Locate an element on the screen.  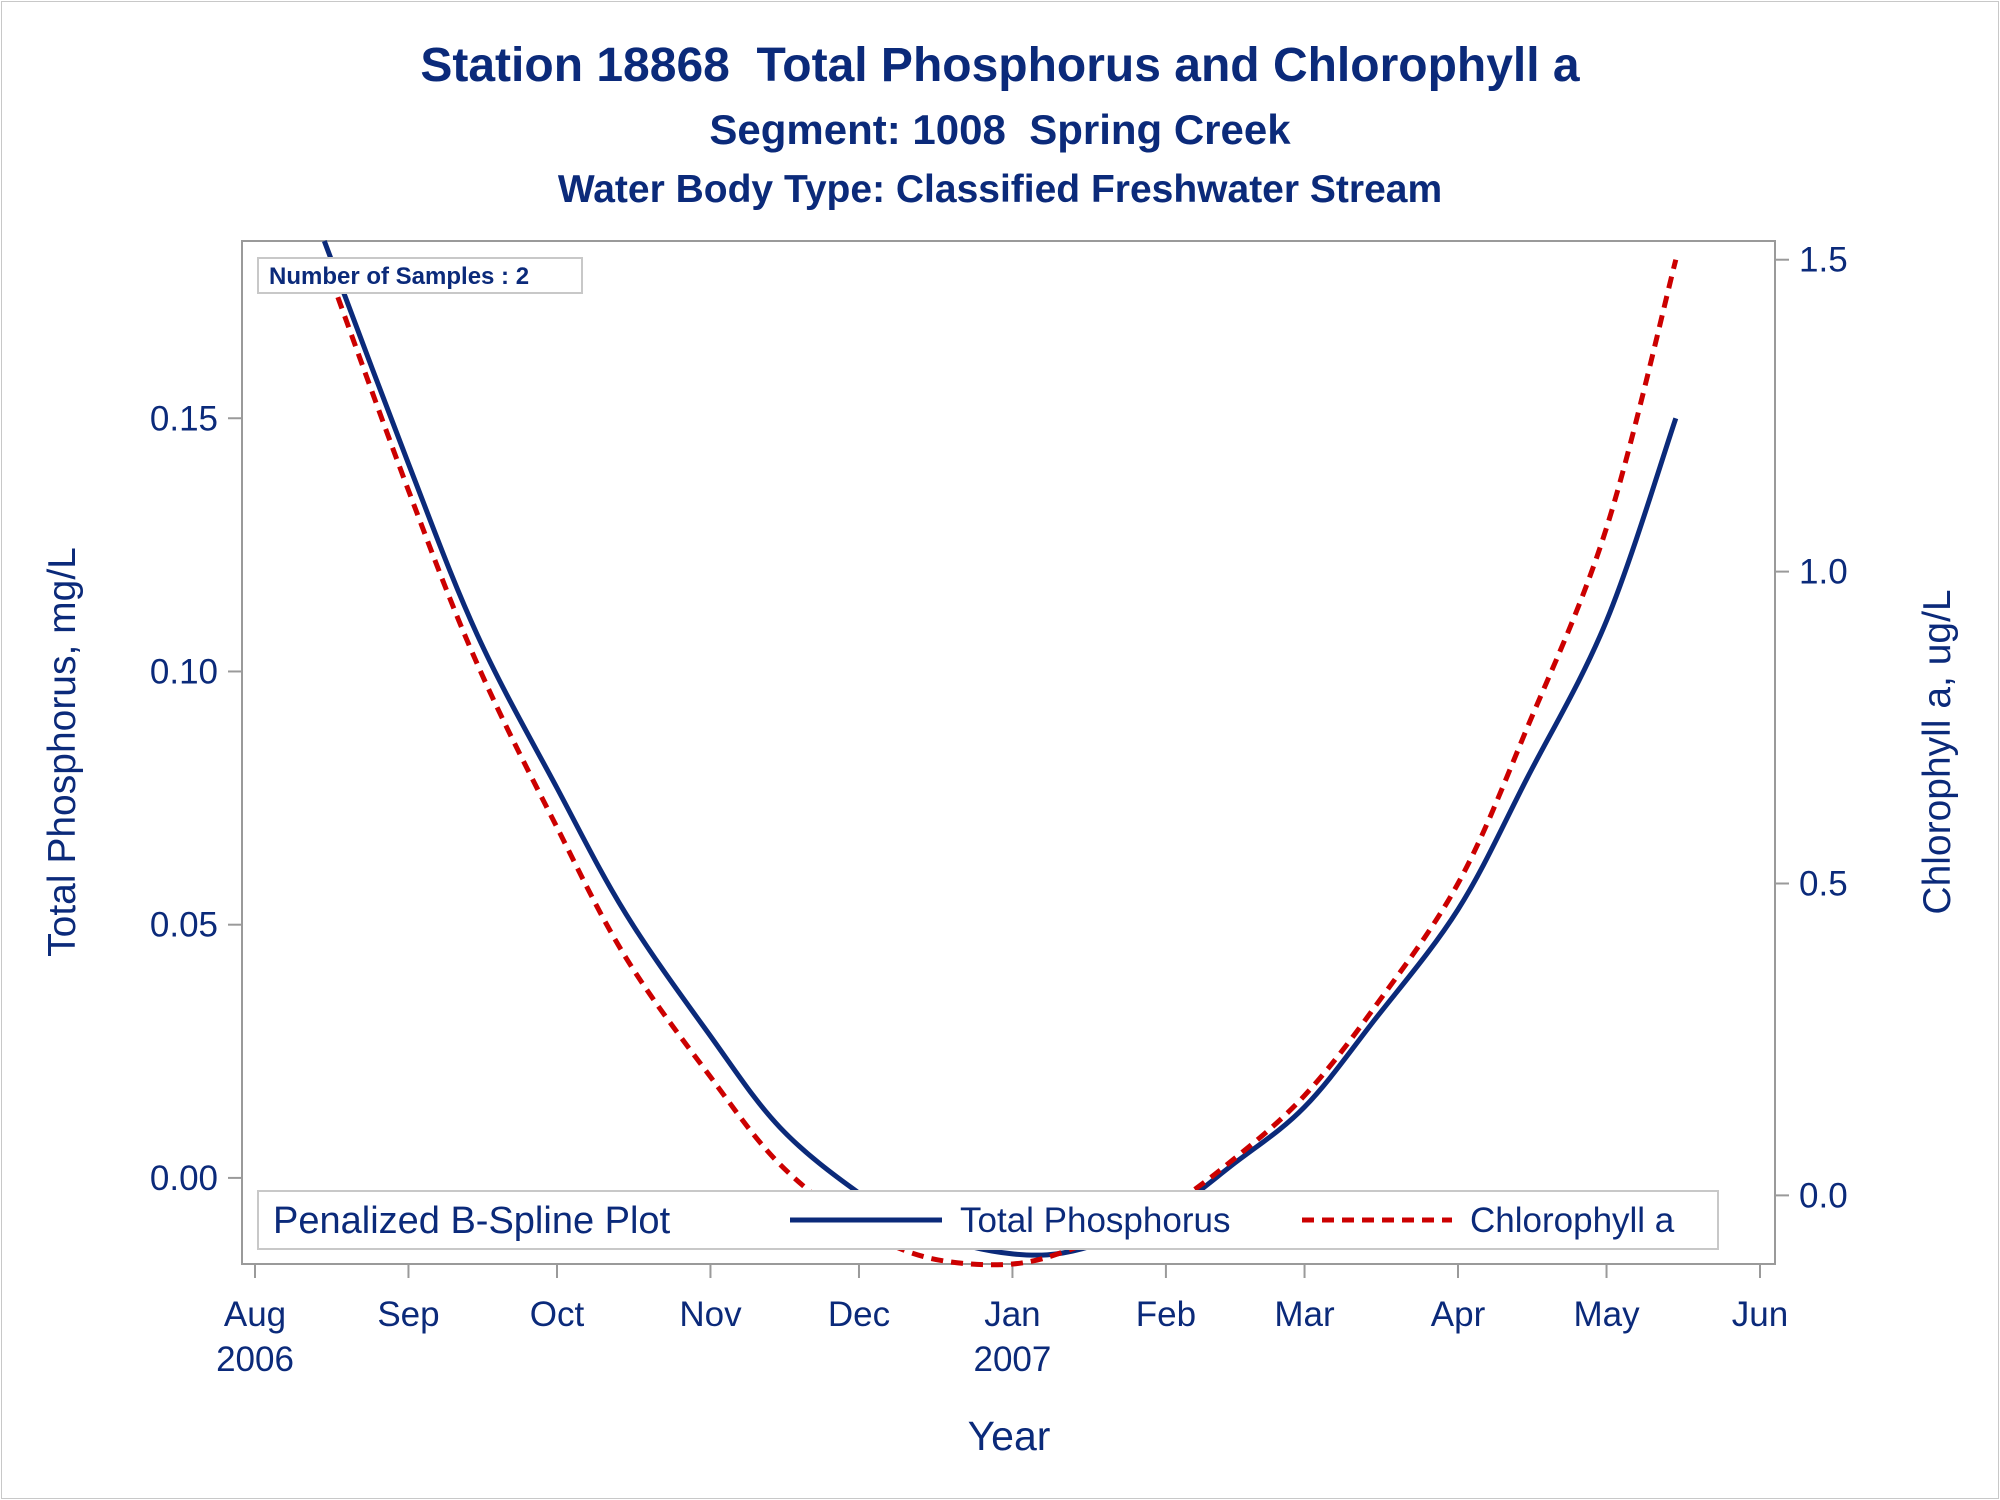
y2-tick-label: 1.5 is located at coordinates (1823, 260).